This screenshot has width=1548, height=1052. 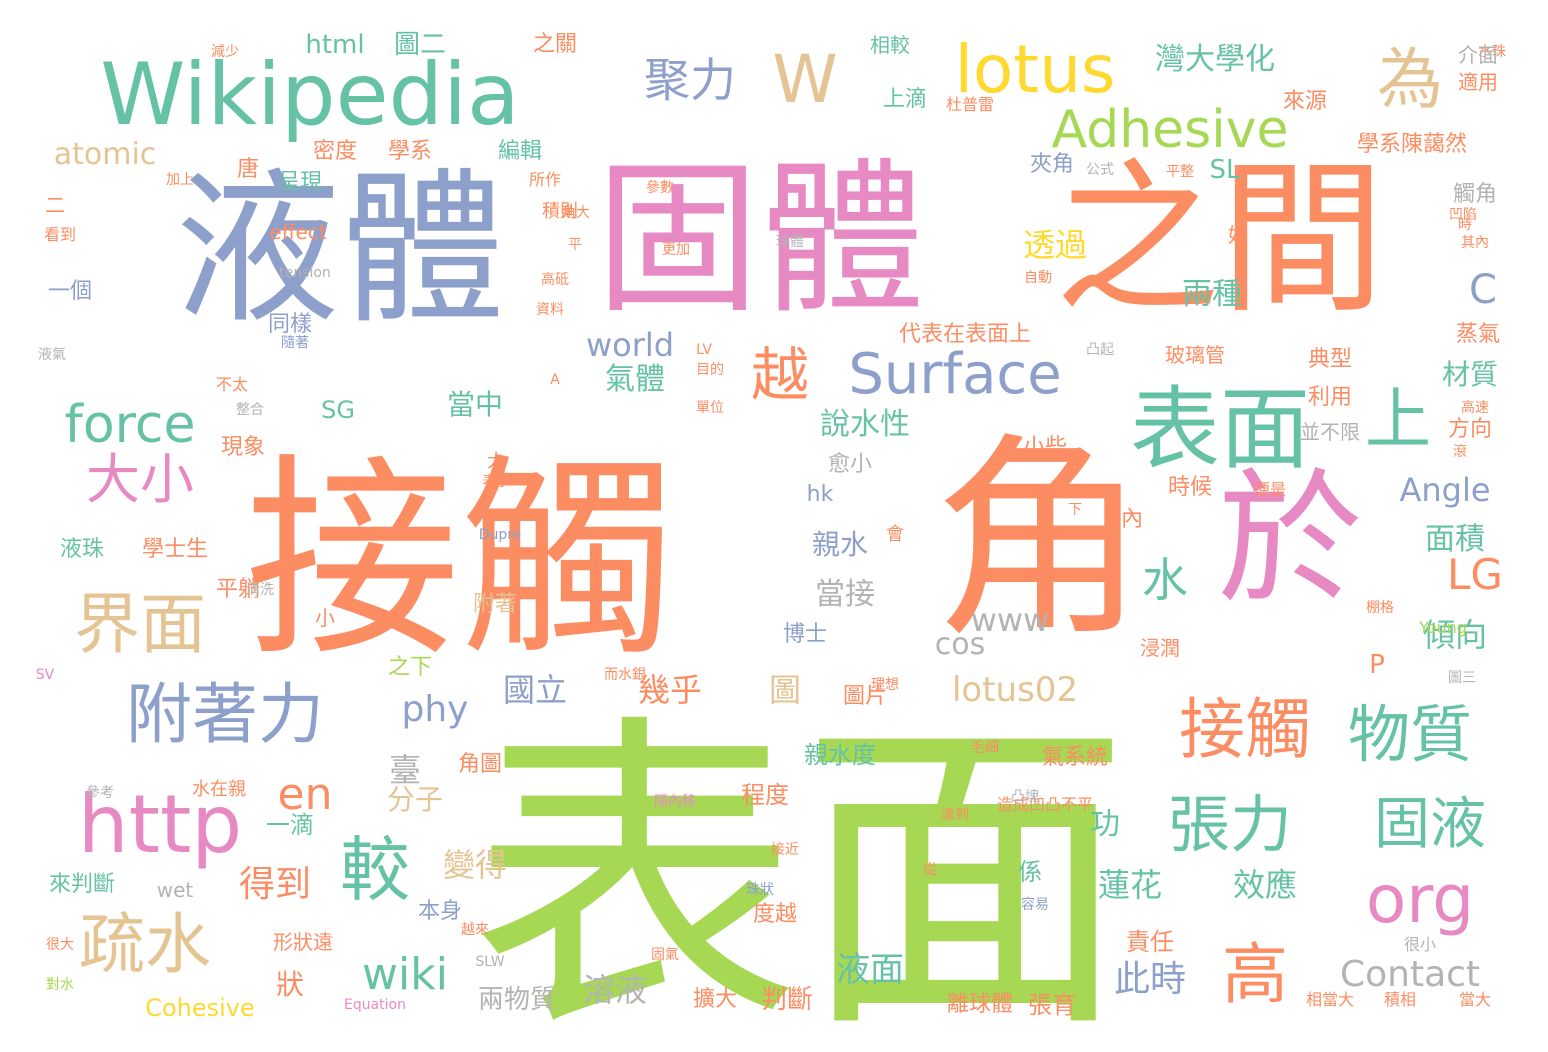 What do you see at coordinates (405, 770) in the screenshot?
I see `cloud-word: 臺` at bounding box center [405, 770].